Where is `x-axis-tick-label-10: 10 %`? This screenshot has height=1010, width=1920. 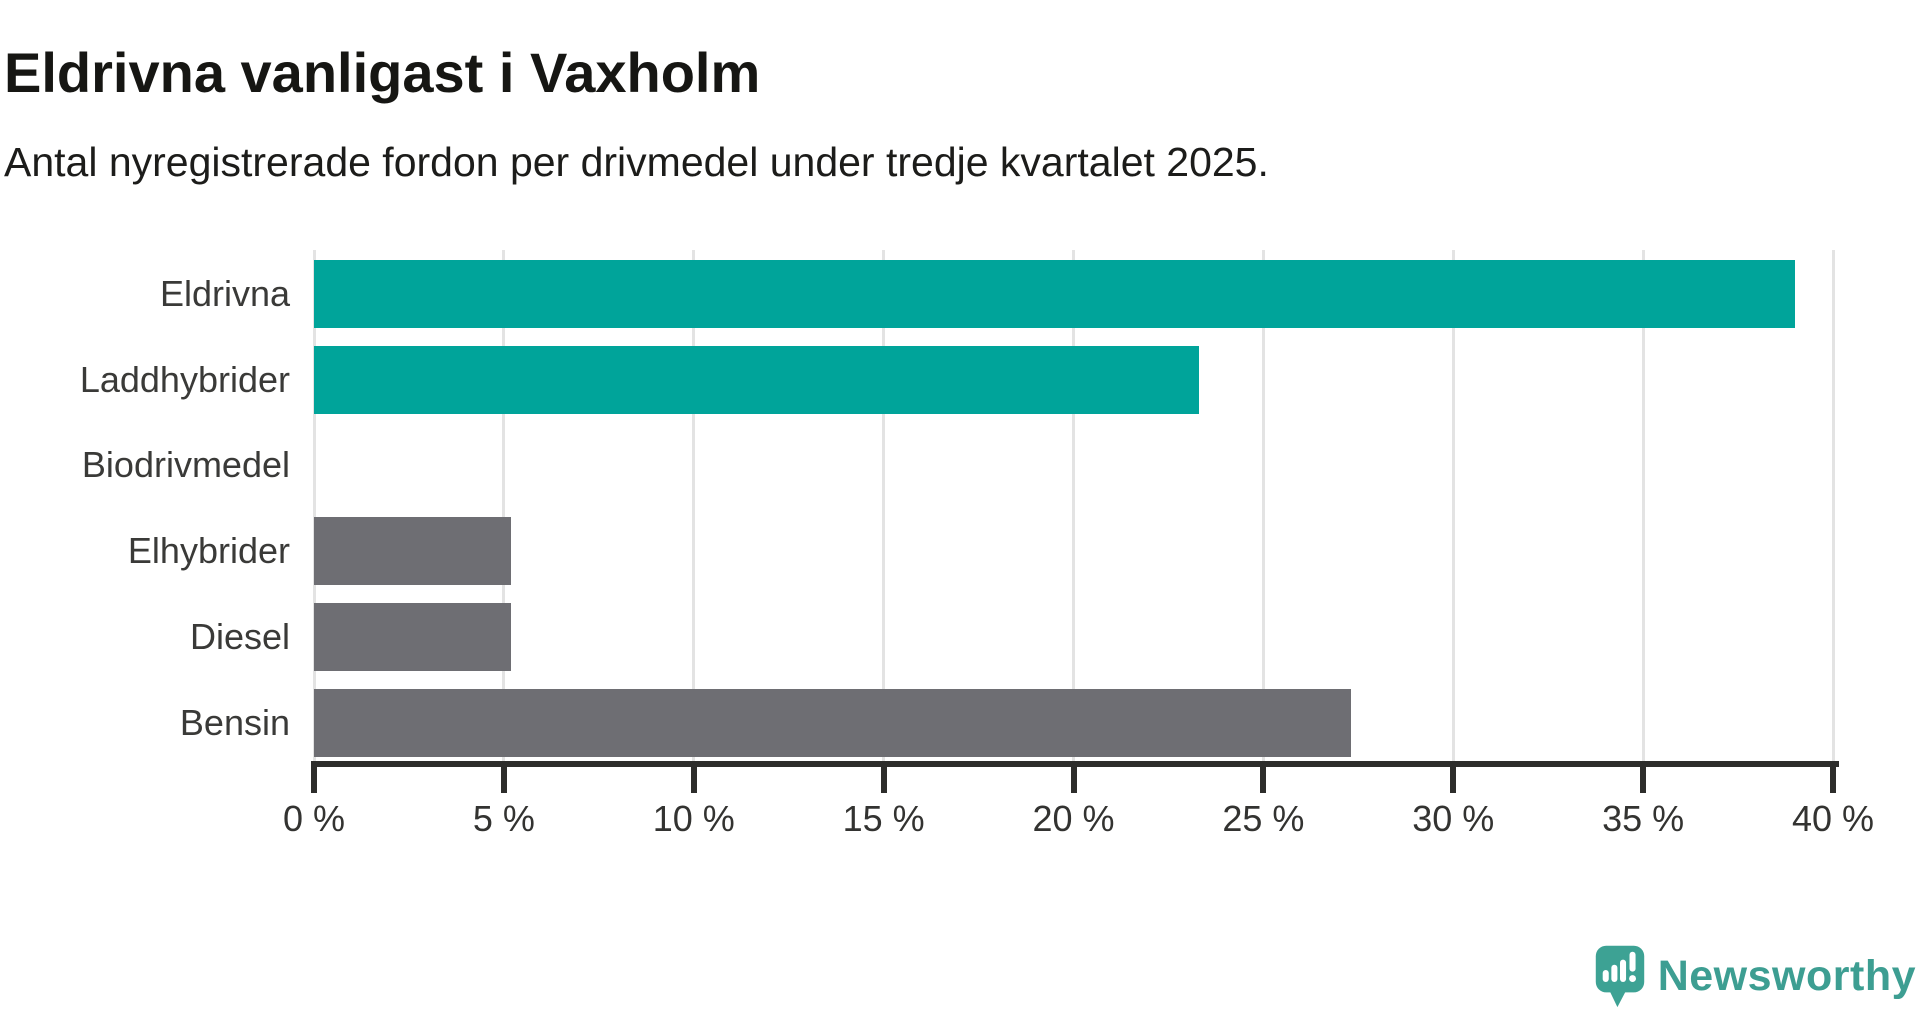
x-axis-tick-label-10: 10 % is located at coordinates (693, 818).